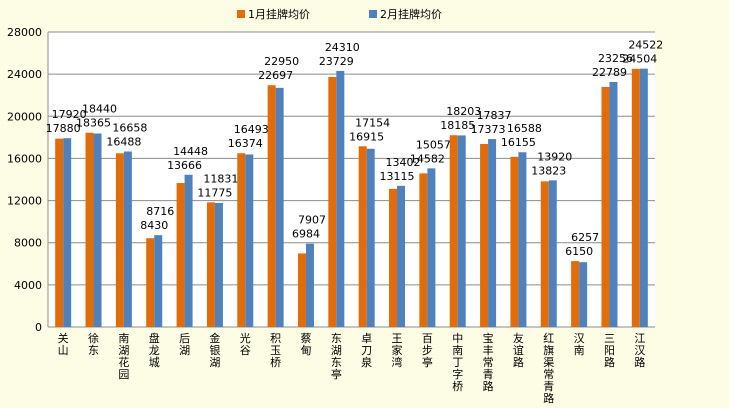  I want to click on data-label: 16493, so click(251, 129).